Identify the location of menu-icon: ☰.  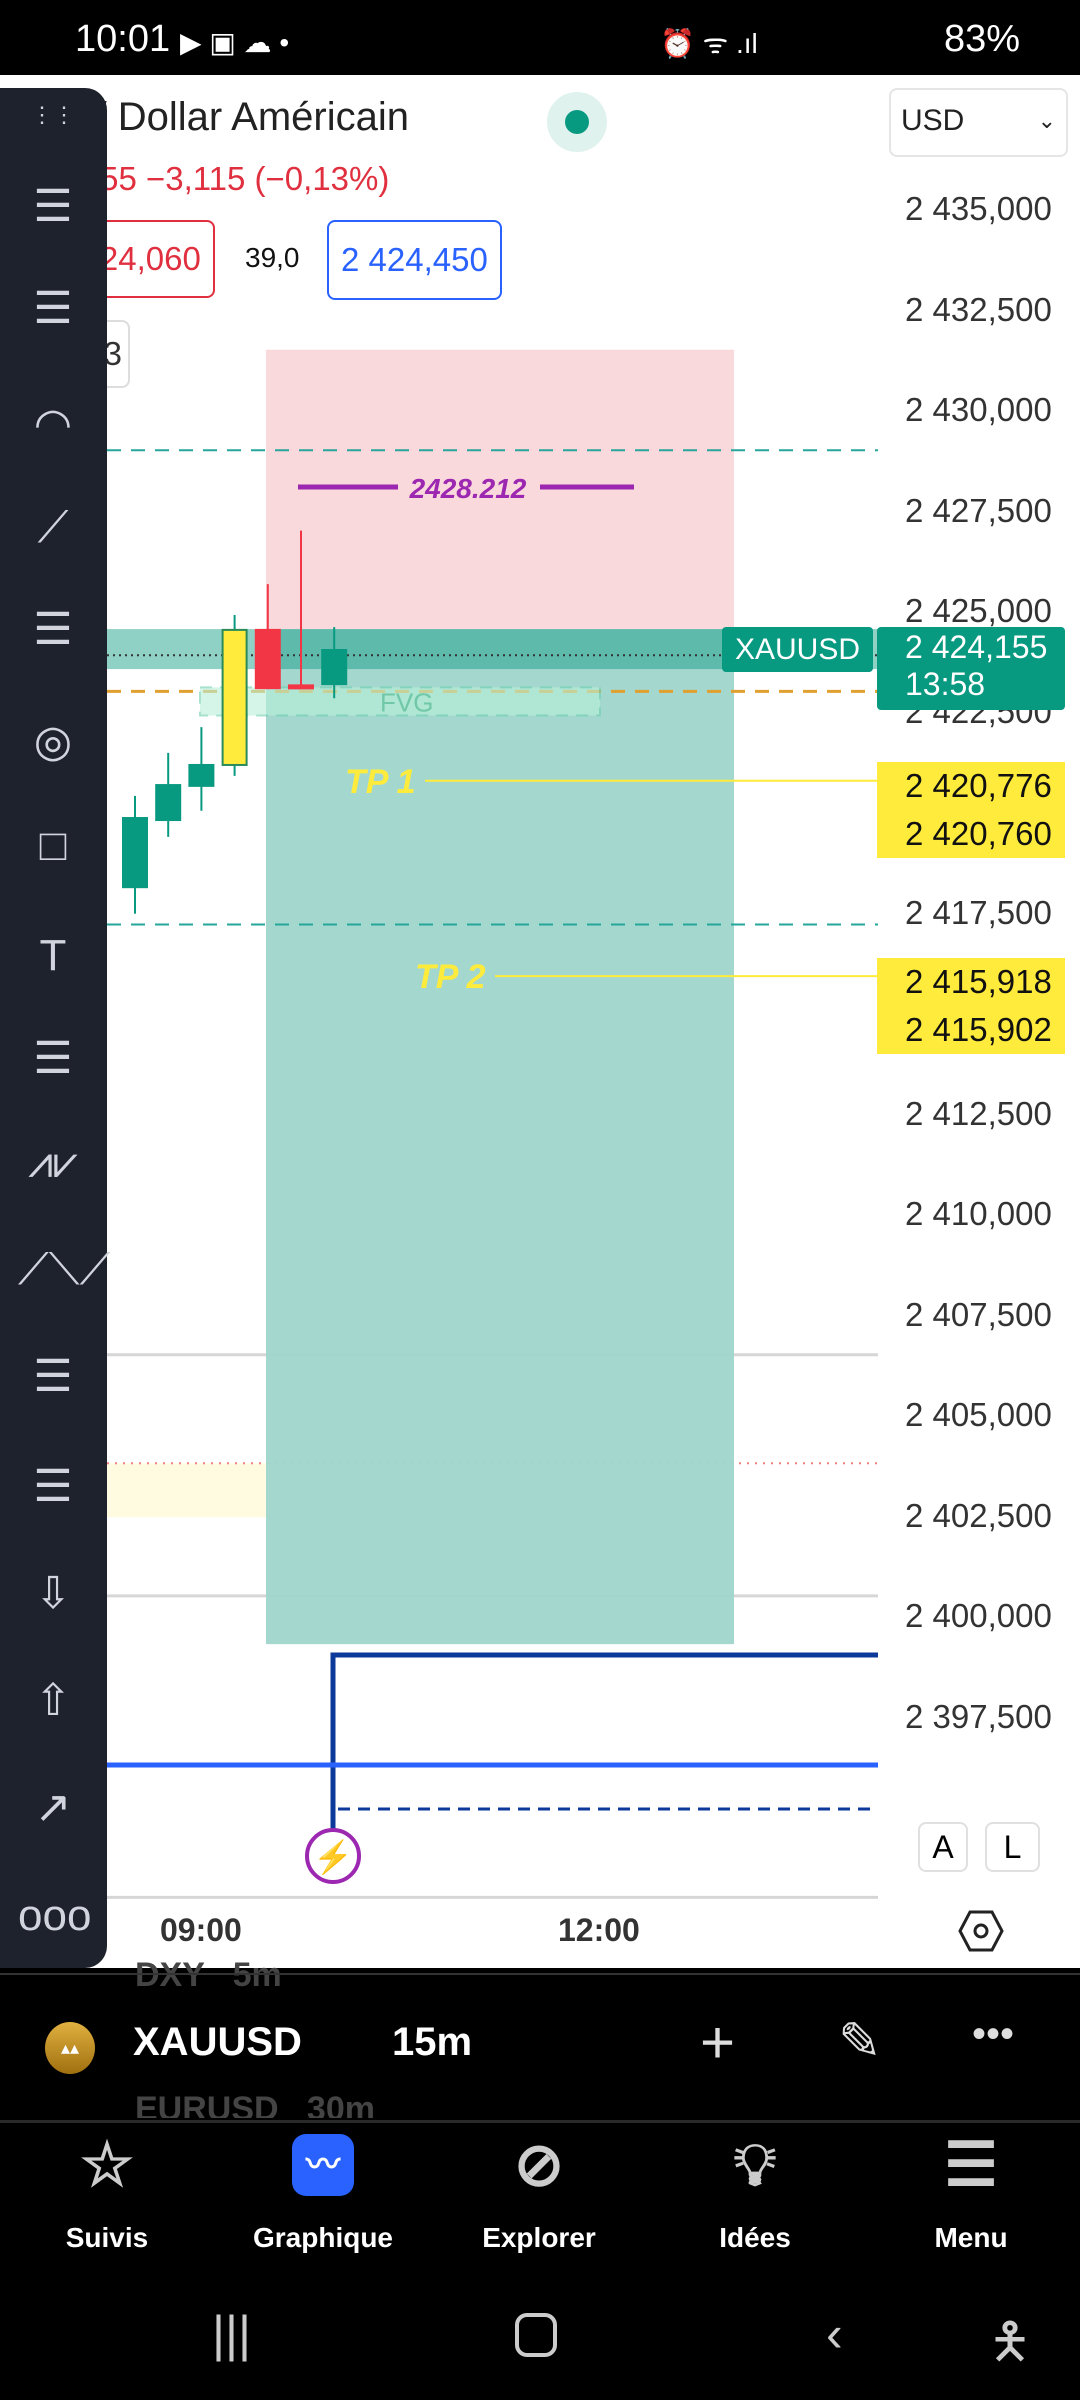
(971, 2164).